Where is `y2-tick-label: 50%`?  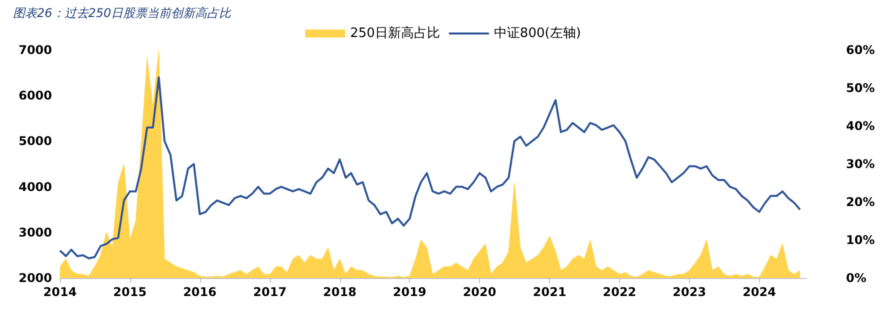
y2-tick-label: 50% is located at coordinates (860, 88).